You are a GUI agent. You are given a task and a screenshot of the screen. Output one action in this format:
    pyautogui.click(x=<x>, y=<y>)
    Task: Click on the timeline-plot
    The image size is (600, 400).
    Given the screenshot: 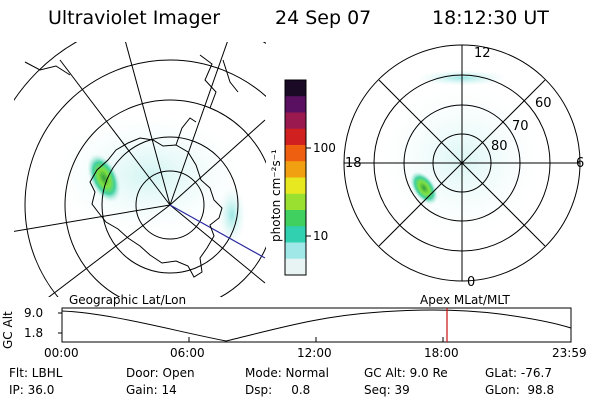 What is the action you would take?
    pyautogui.click(x=315, y=325)
    